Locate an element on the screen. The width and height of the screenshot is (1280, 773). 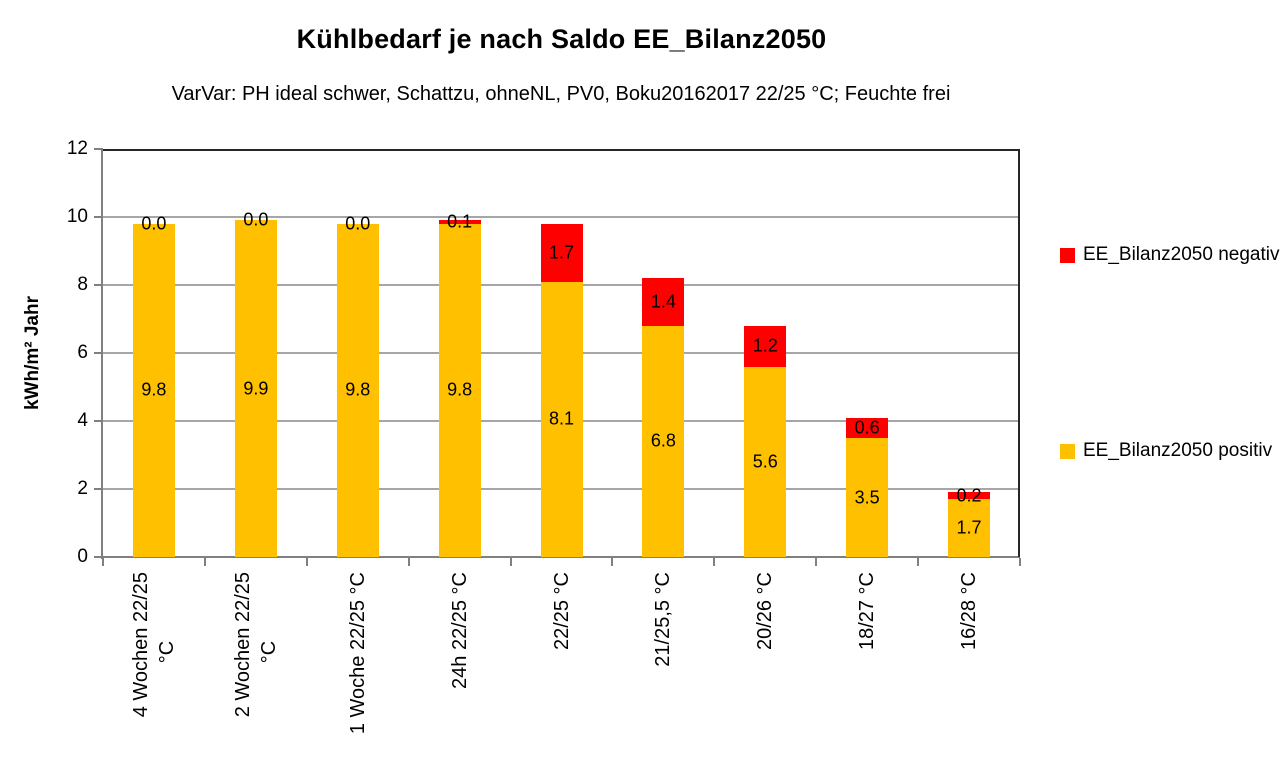
data-label-negativ: 0.1 is located at coordinates (460, 221).